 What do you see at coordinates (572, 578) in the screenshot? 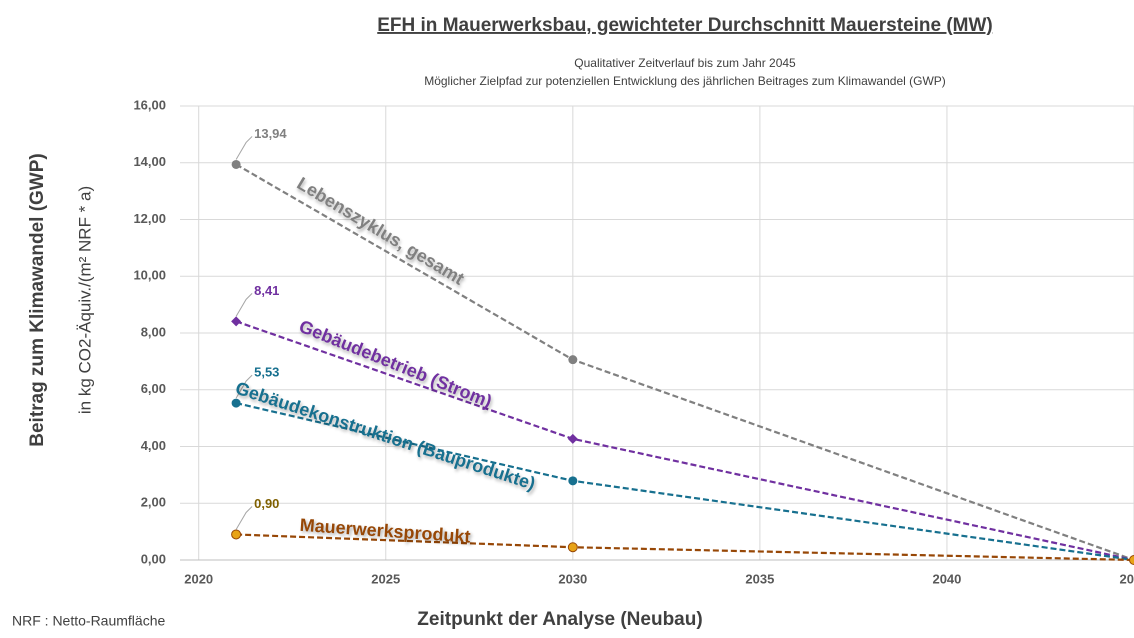
I see `x-tick-label: 2030` at bounding box center [572, 578].